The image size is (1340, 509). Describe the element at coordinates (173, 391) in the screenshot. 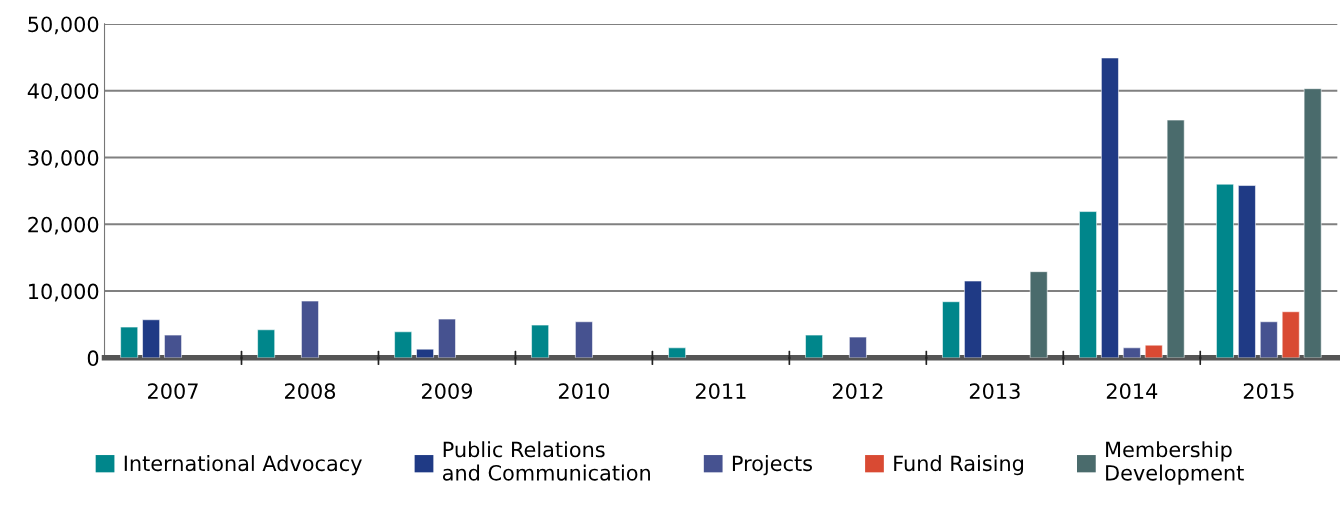

I see `x-tick-label: 2007` at that location.